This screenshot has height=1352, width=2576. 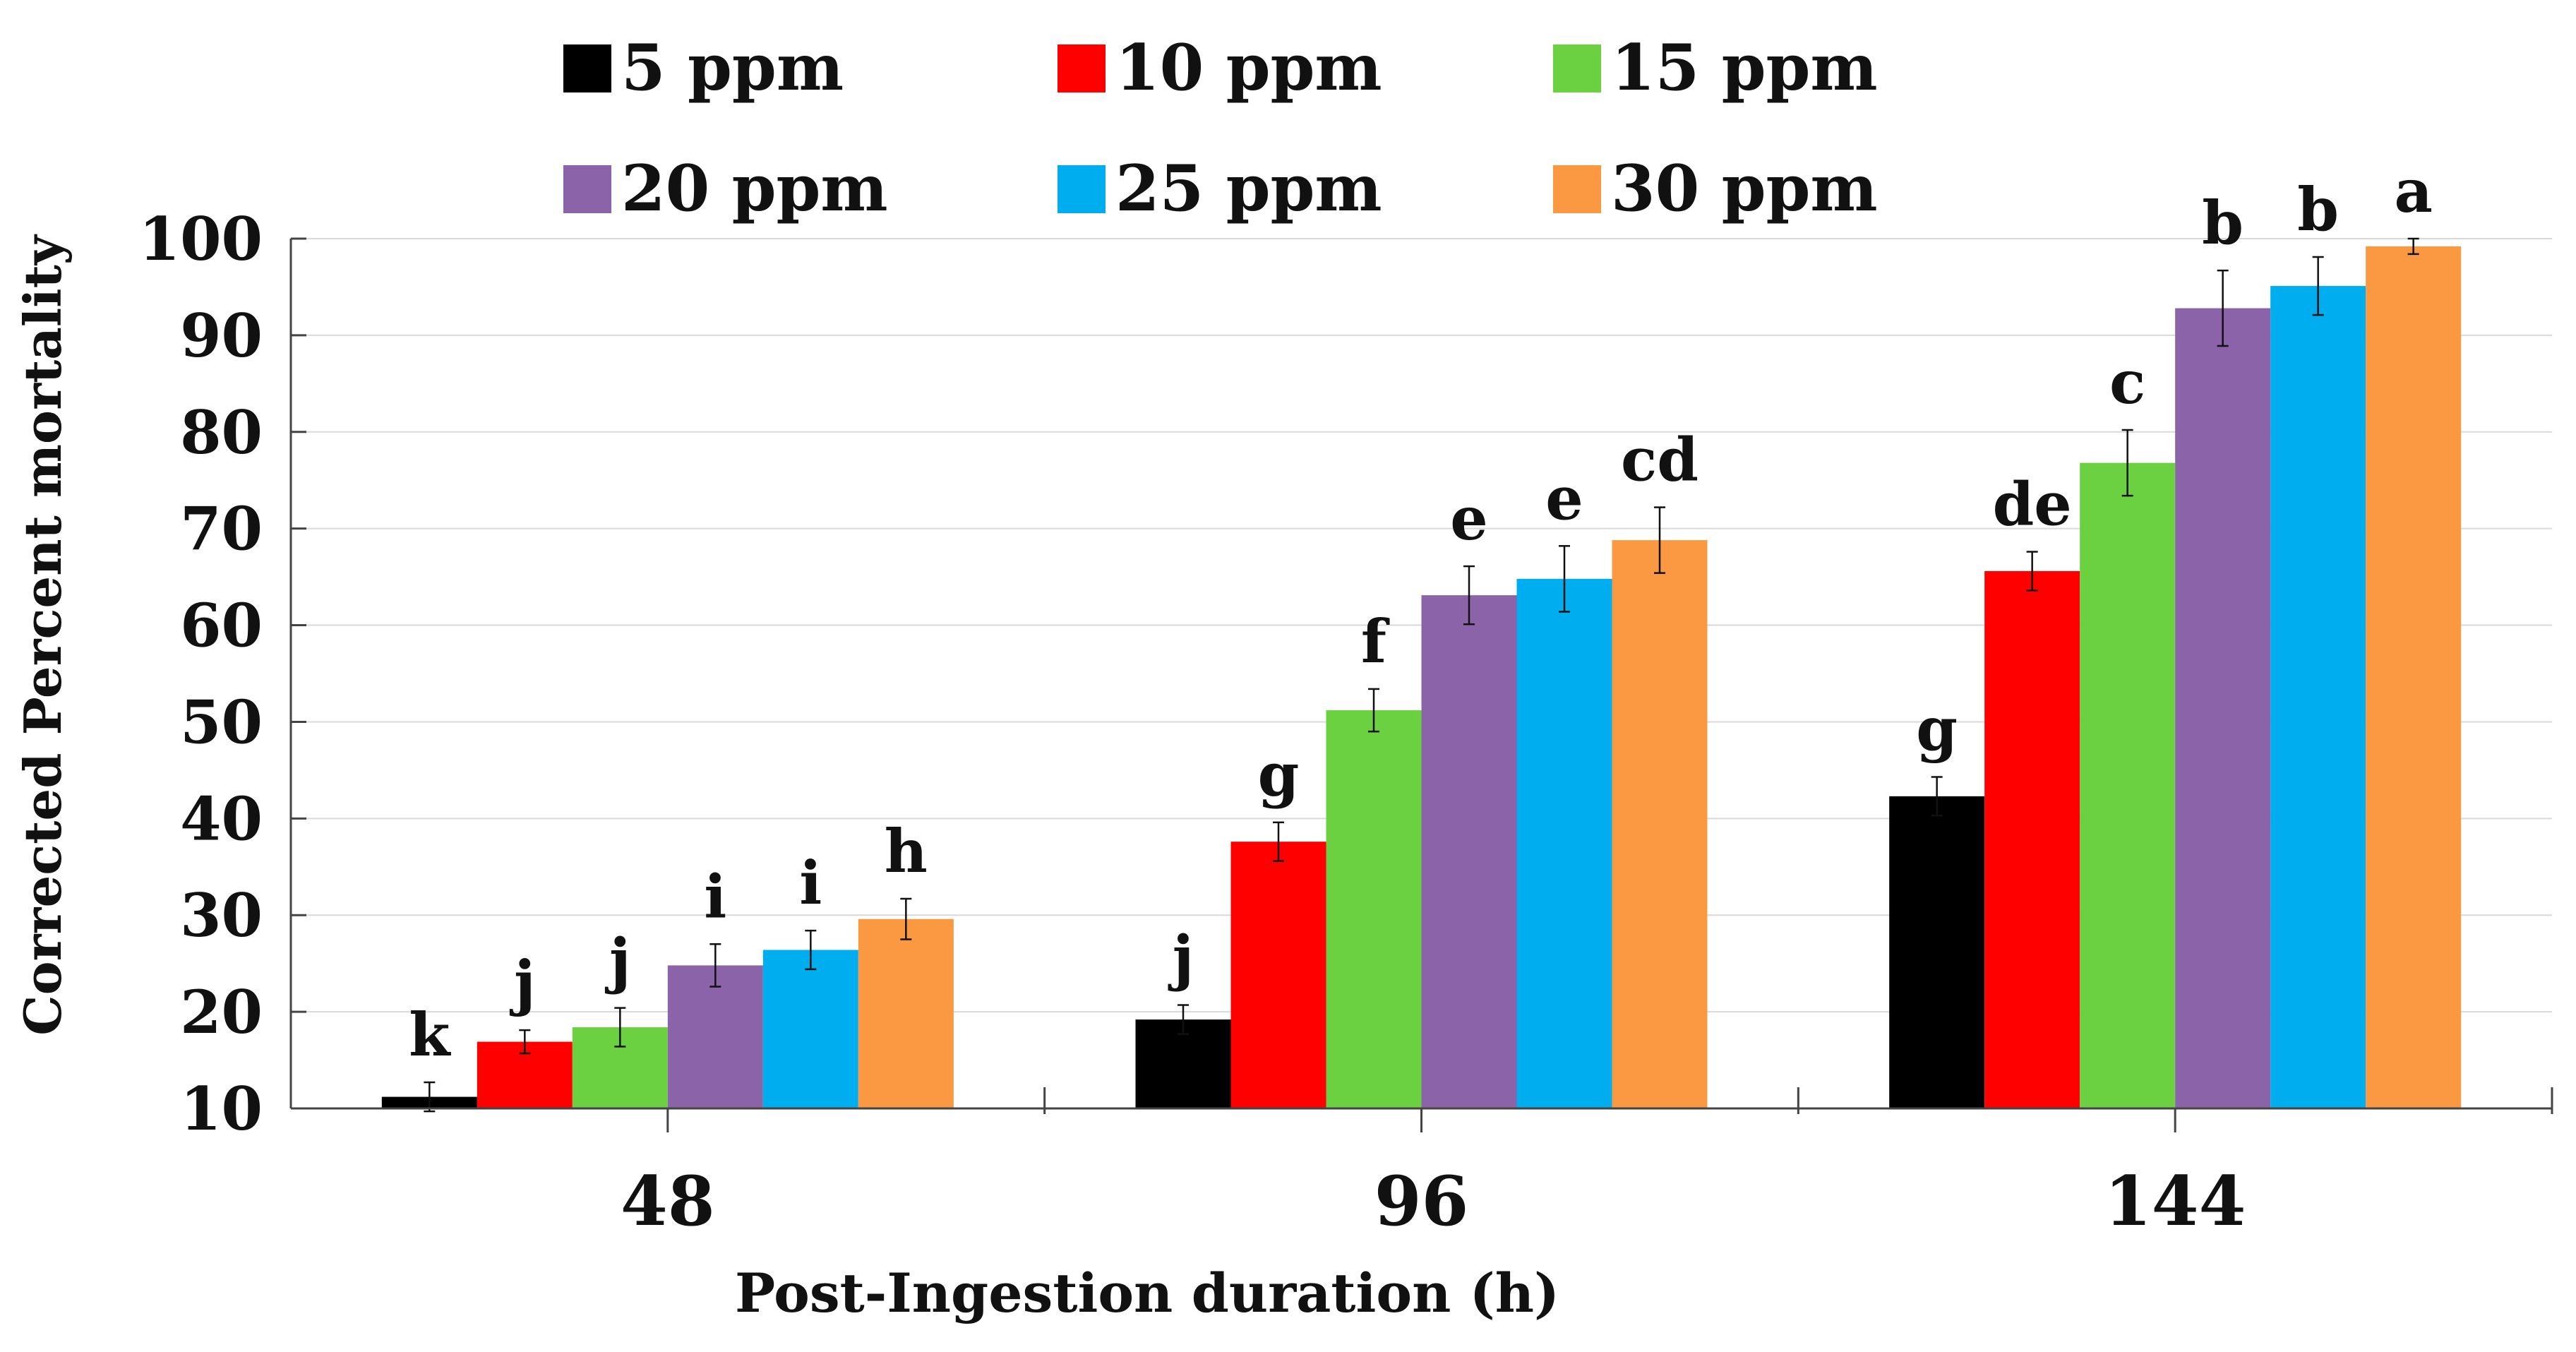 I want to click on y-tick-labels: 10 20 30 40 50 60 70 80 90 100, so click(x=201, y=674).